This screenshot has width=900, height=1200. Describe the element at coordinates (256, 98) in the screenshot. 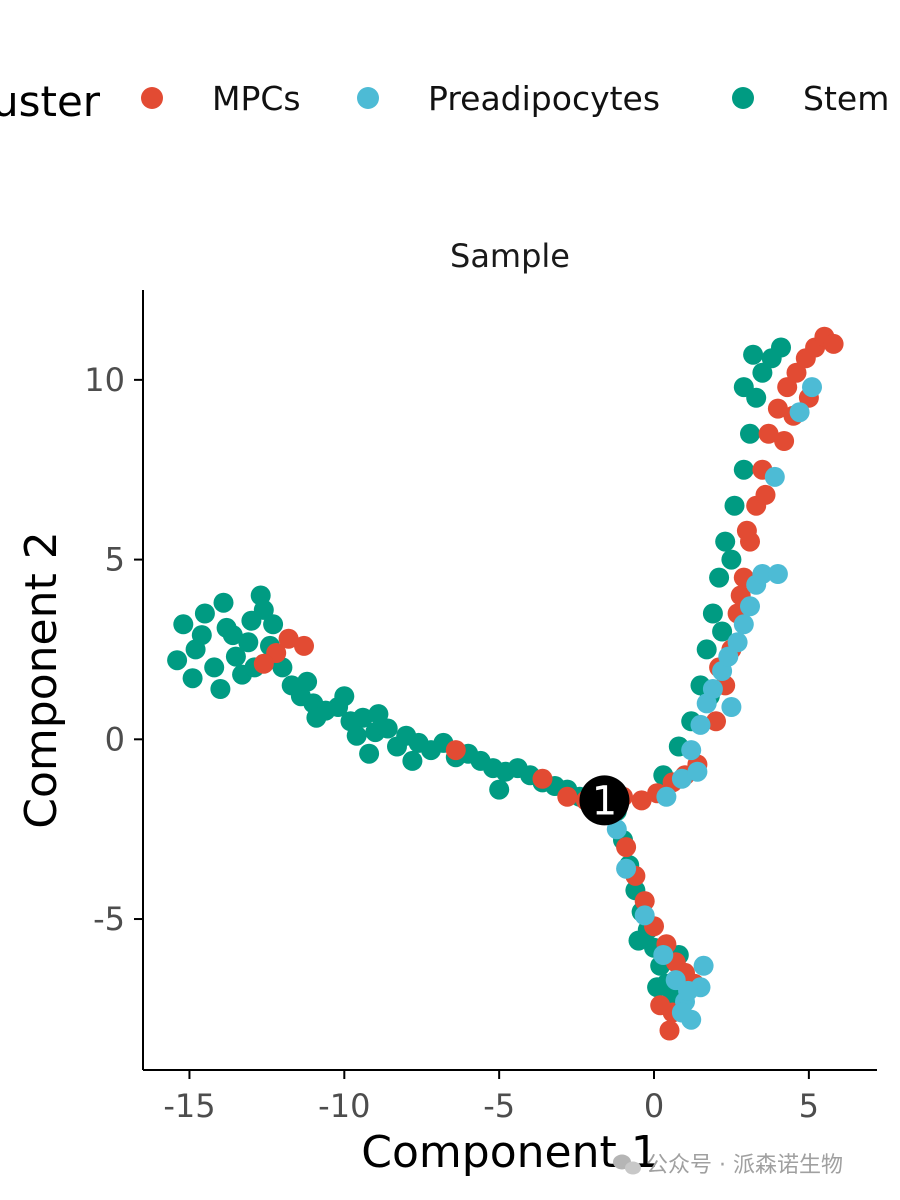

I see `legend-label-mpcs: MPCs` at that location.